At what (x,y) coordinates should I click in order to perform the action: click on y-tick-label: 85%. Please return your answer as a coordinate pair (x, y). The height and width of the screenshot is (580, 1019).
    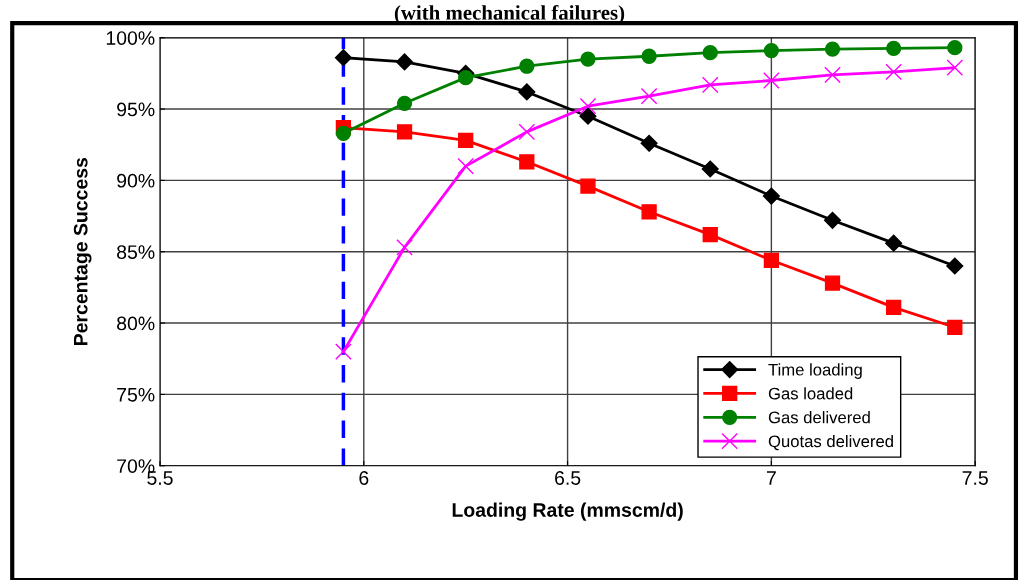
    Looking at the image, I should click on (136, 252).